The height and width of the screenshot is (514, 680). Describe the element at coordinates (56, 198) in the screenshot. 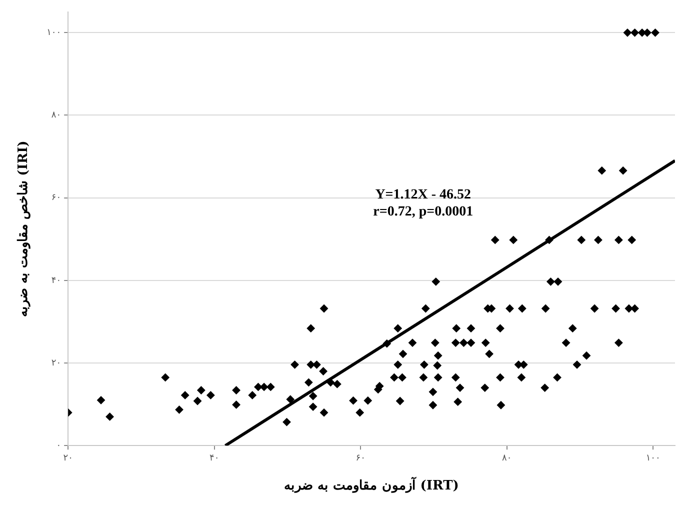

I see `y-tick-label: ۶۰` at that location.